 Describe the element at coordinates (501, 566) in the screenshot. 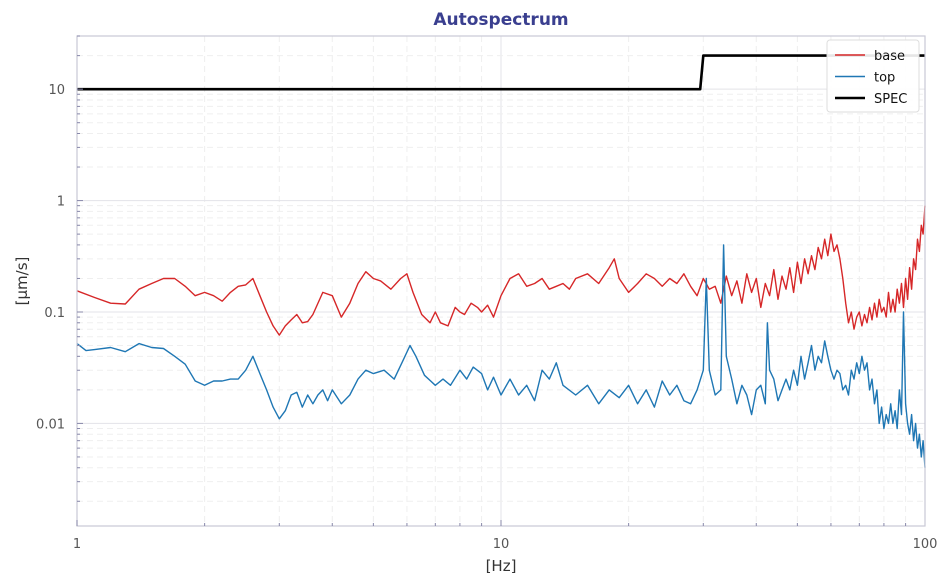

I see `x-axis-label: [Hz]` at that location.